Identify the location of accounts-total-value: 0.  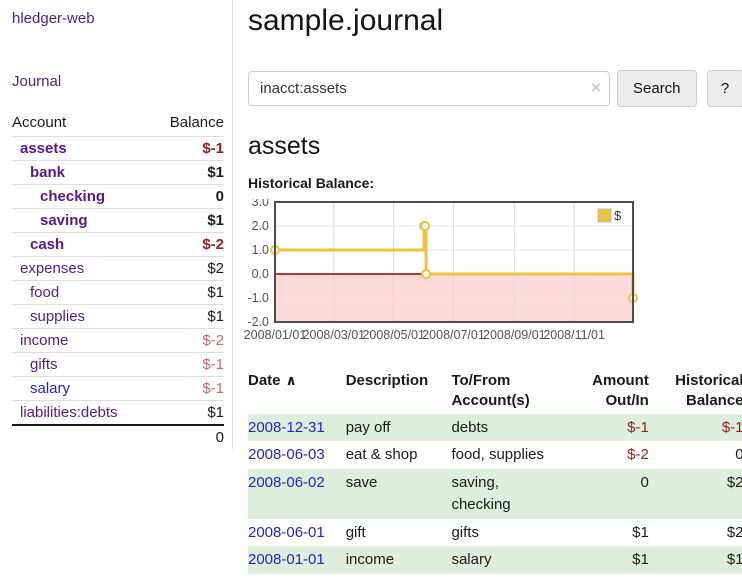
(219, 437).